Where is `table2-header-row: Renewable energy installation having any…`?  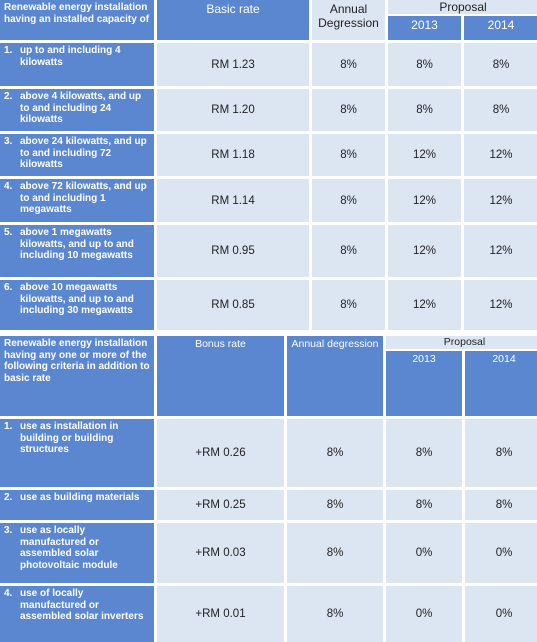 table2-header-row: Renewable energy installation having any… is located at coordinates (268, 376).